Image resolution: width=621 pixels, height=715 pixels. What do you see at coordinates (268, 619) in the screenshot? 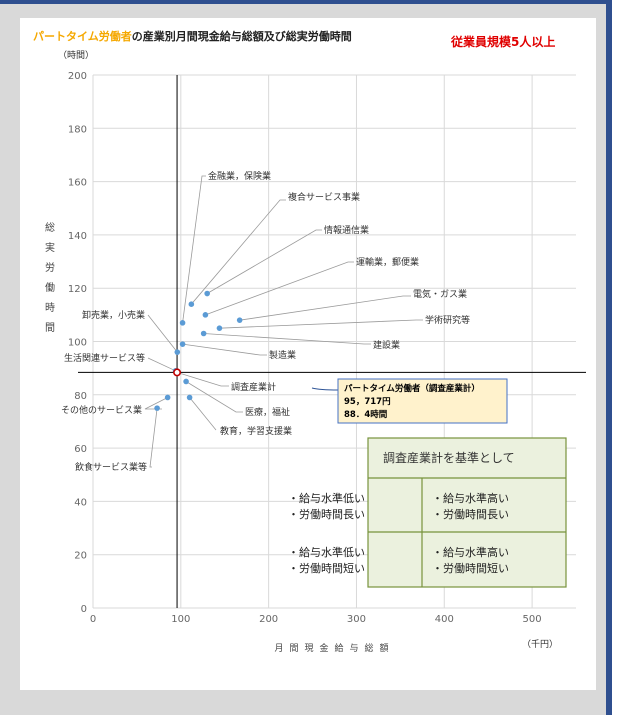
I see `x-tick-label: 200` at bounding box center [268, 619].